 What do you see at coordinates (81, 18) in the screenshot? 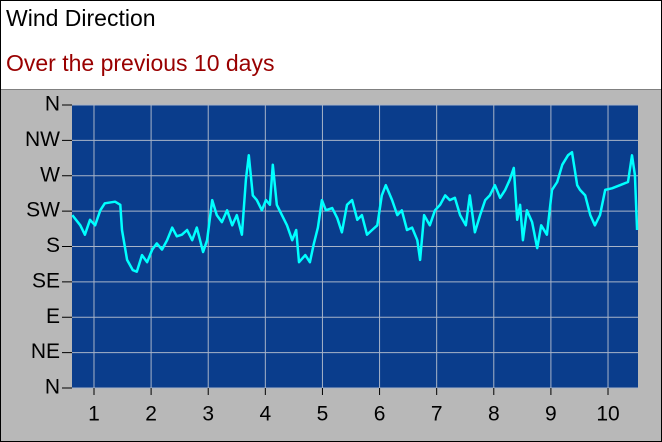
I see `chart-title: Wind Direction` at bounding box center [81, 18].